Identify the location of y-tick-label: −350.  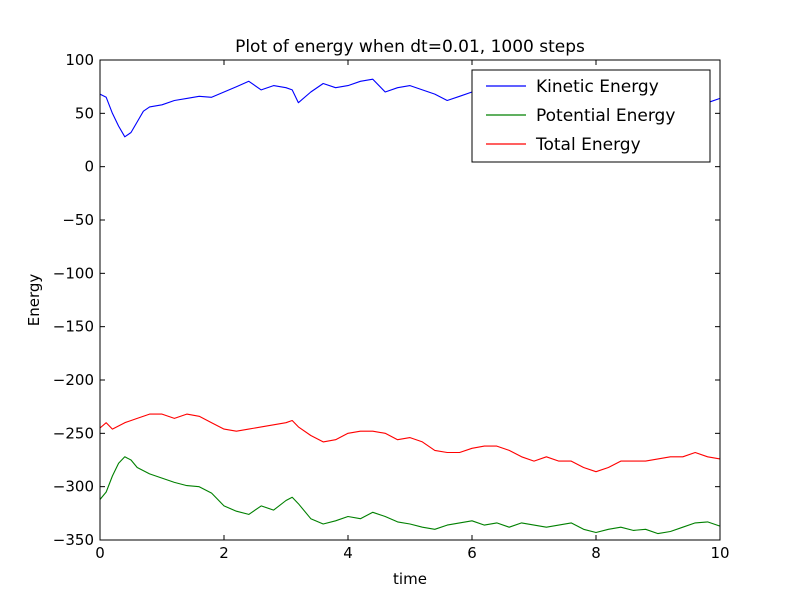
(73, 540).